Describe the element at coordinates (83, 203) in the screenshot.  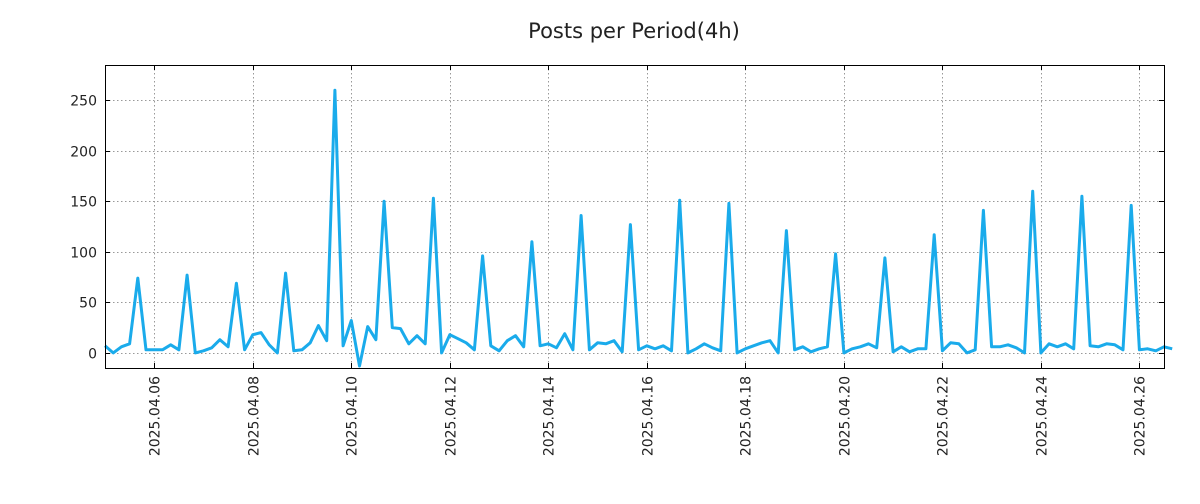
I see `y-tick-label: 150` at that location.